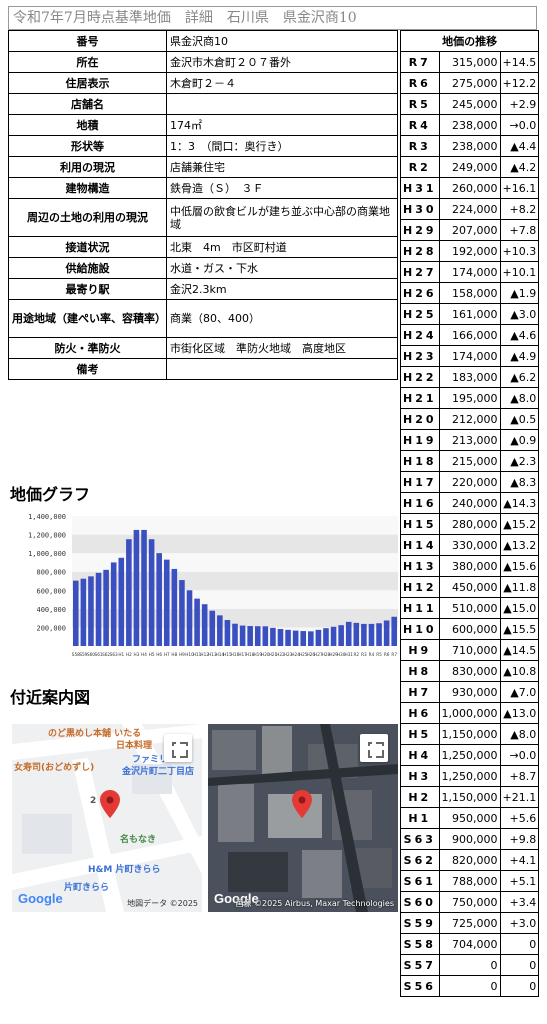 Image resolution: width=547 pixels, height=1024 pixels. I want to click on page-title: 令和7年7月時点基準地価 詳細 石川県 県金沢商10, so click(272, 18).